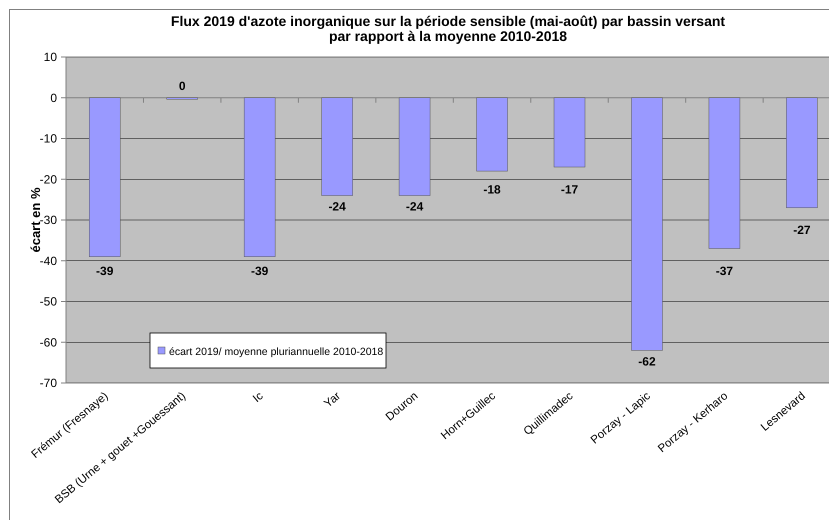  I want to click on y-tick-label: -40, so click(49, 261).